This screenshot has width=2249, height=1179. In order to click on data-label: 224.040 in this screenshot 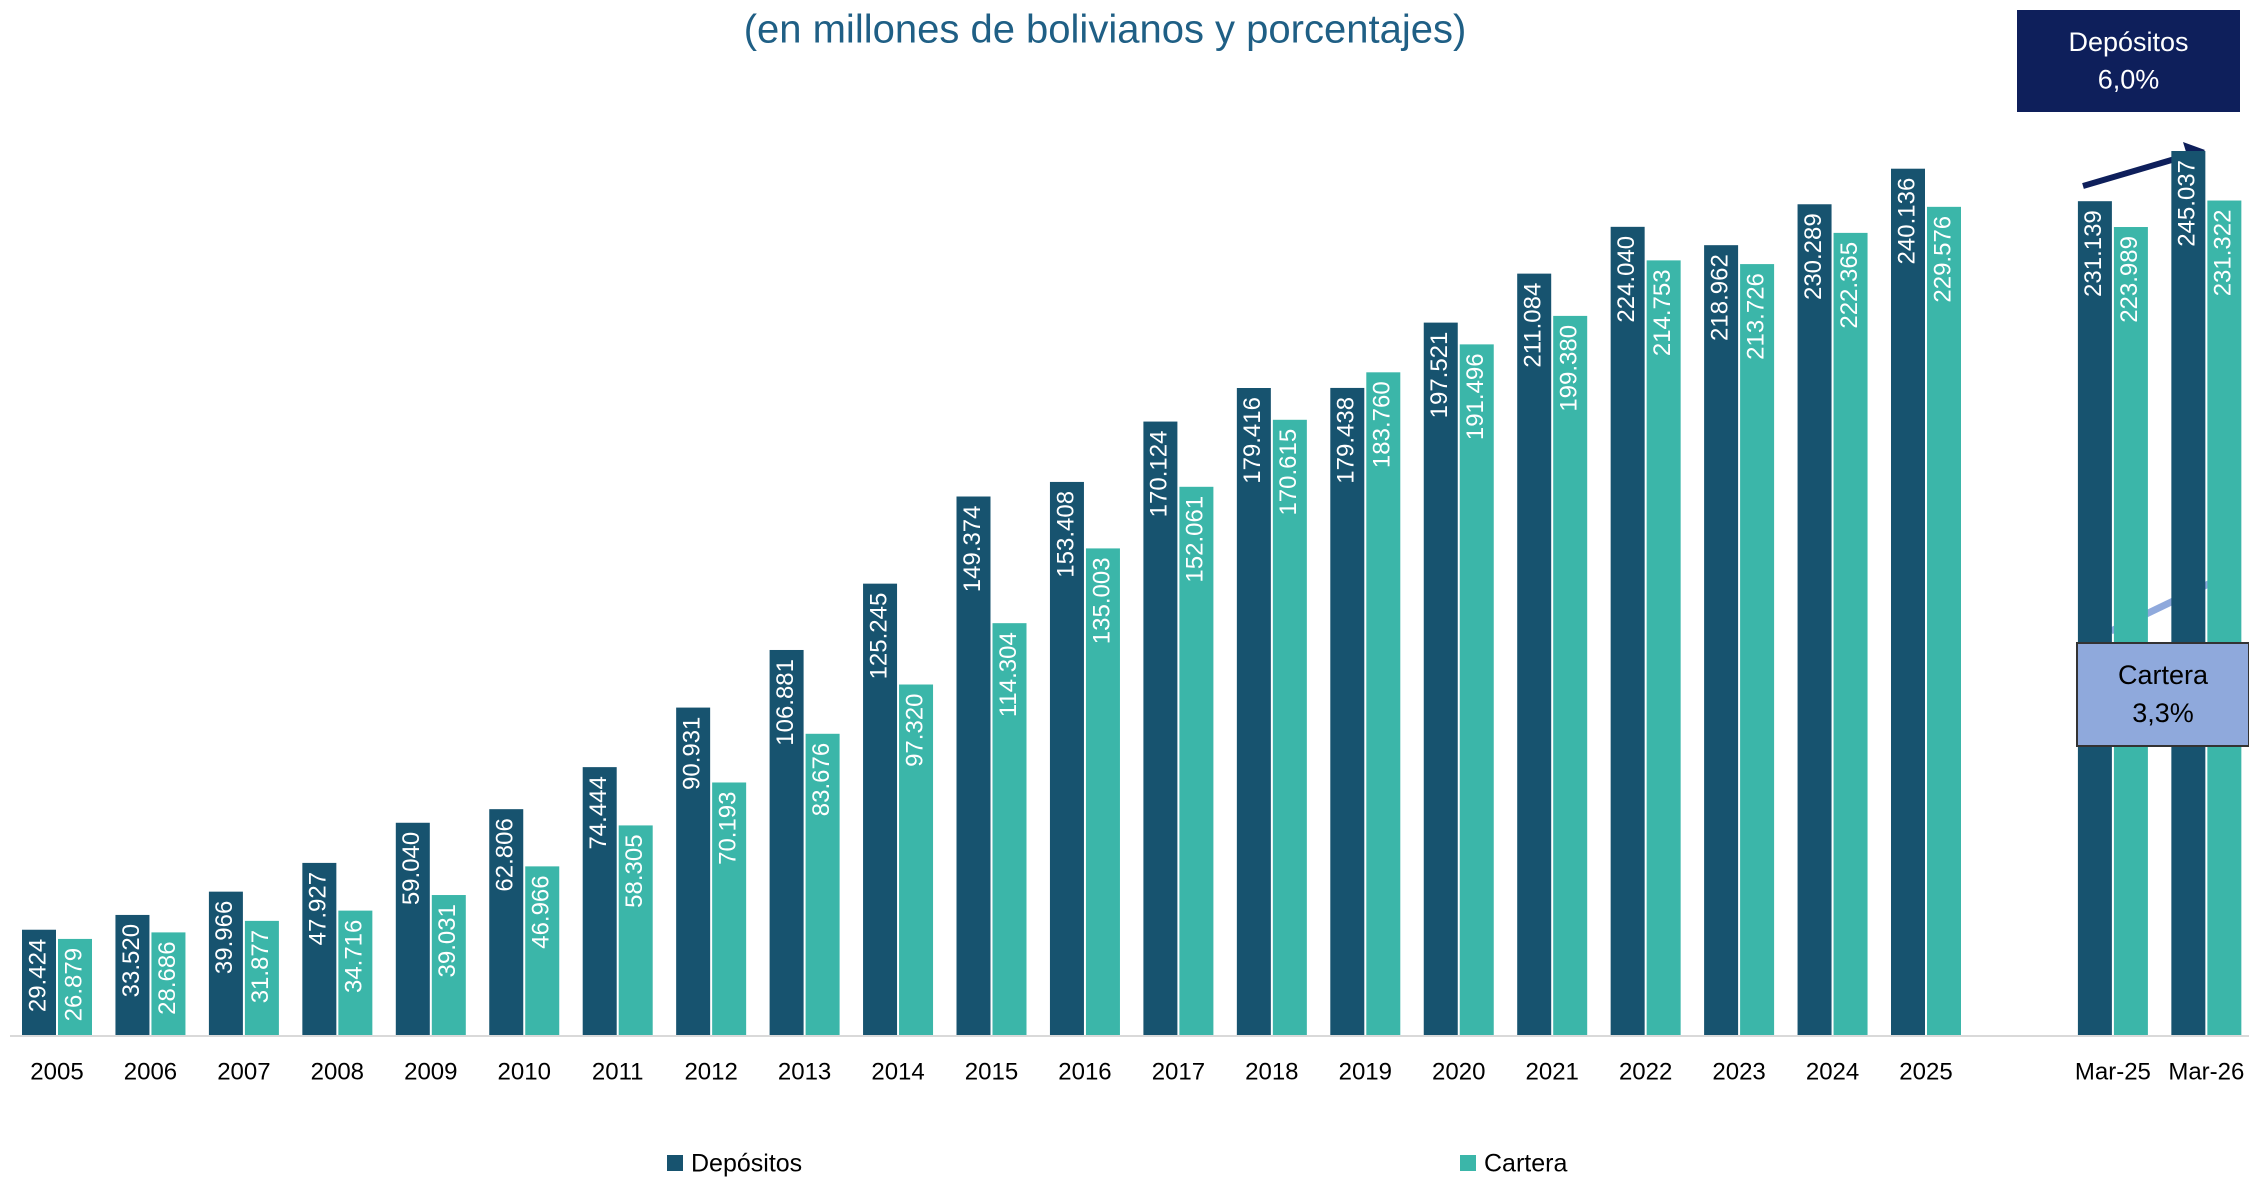, I will do `click(1626, 279)`.